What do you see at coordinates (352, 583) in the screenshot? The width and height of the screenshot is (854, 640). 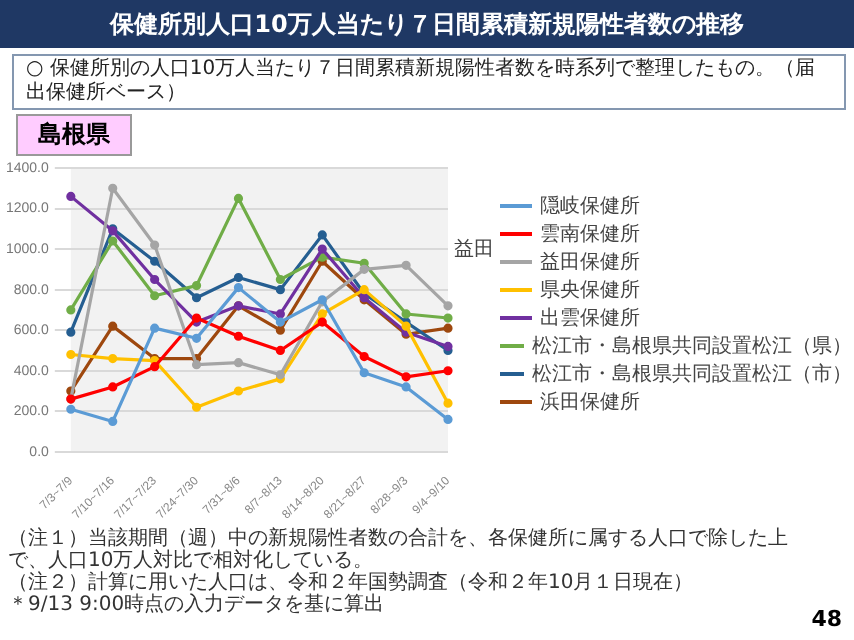 I see `text: （注２）計算に用いた人口は、令和２年国勢調査（令和２年10月１日現在）` at bounding box center [352, 583].